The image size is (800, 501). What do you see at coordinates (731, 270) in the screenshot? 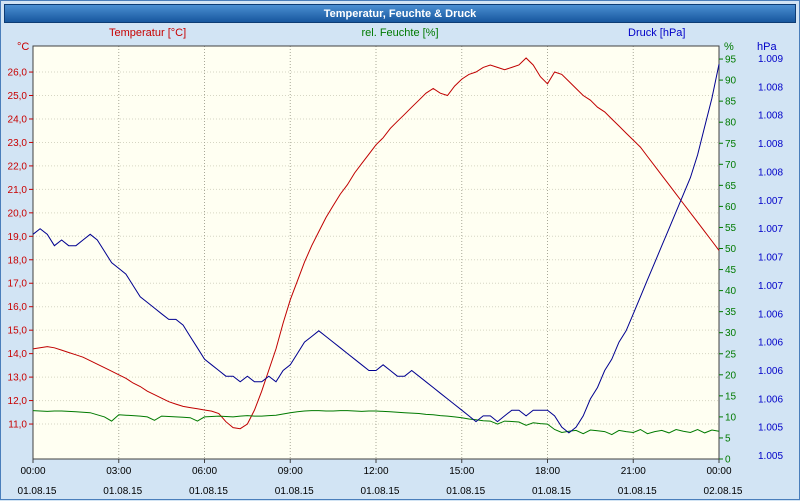
I see `svg-text: 45` at bounding box center [731, 270].